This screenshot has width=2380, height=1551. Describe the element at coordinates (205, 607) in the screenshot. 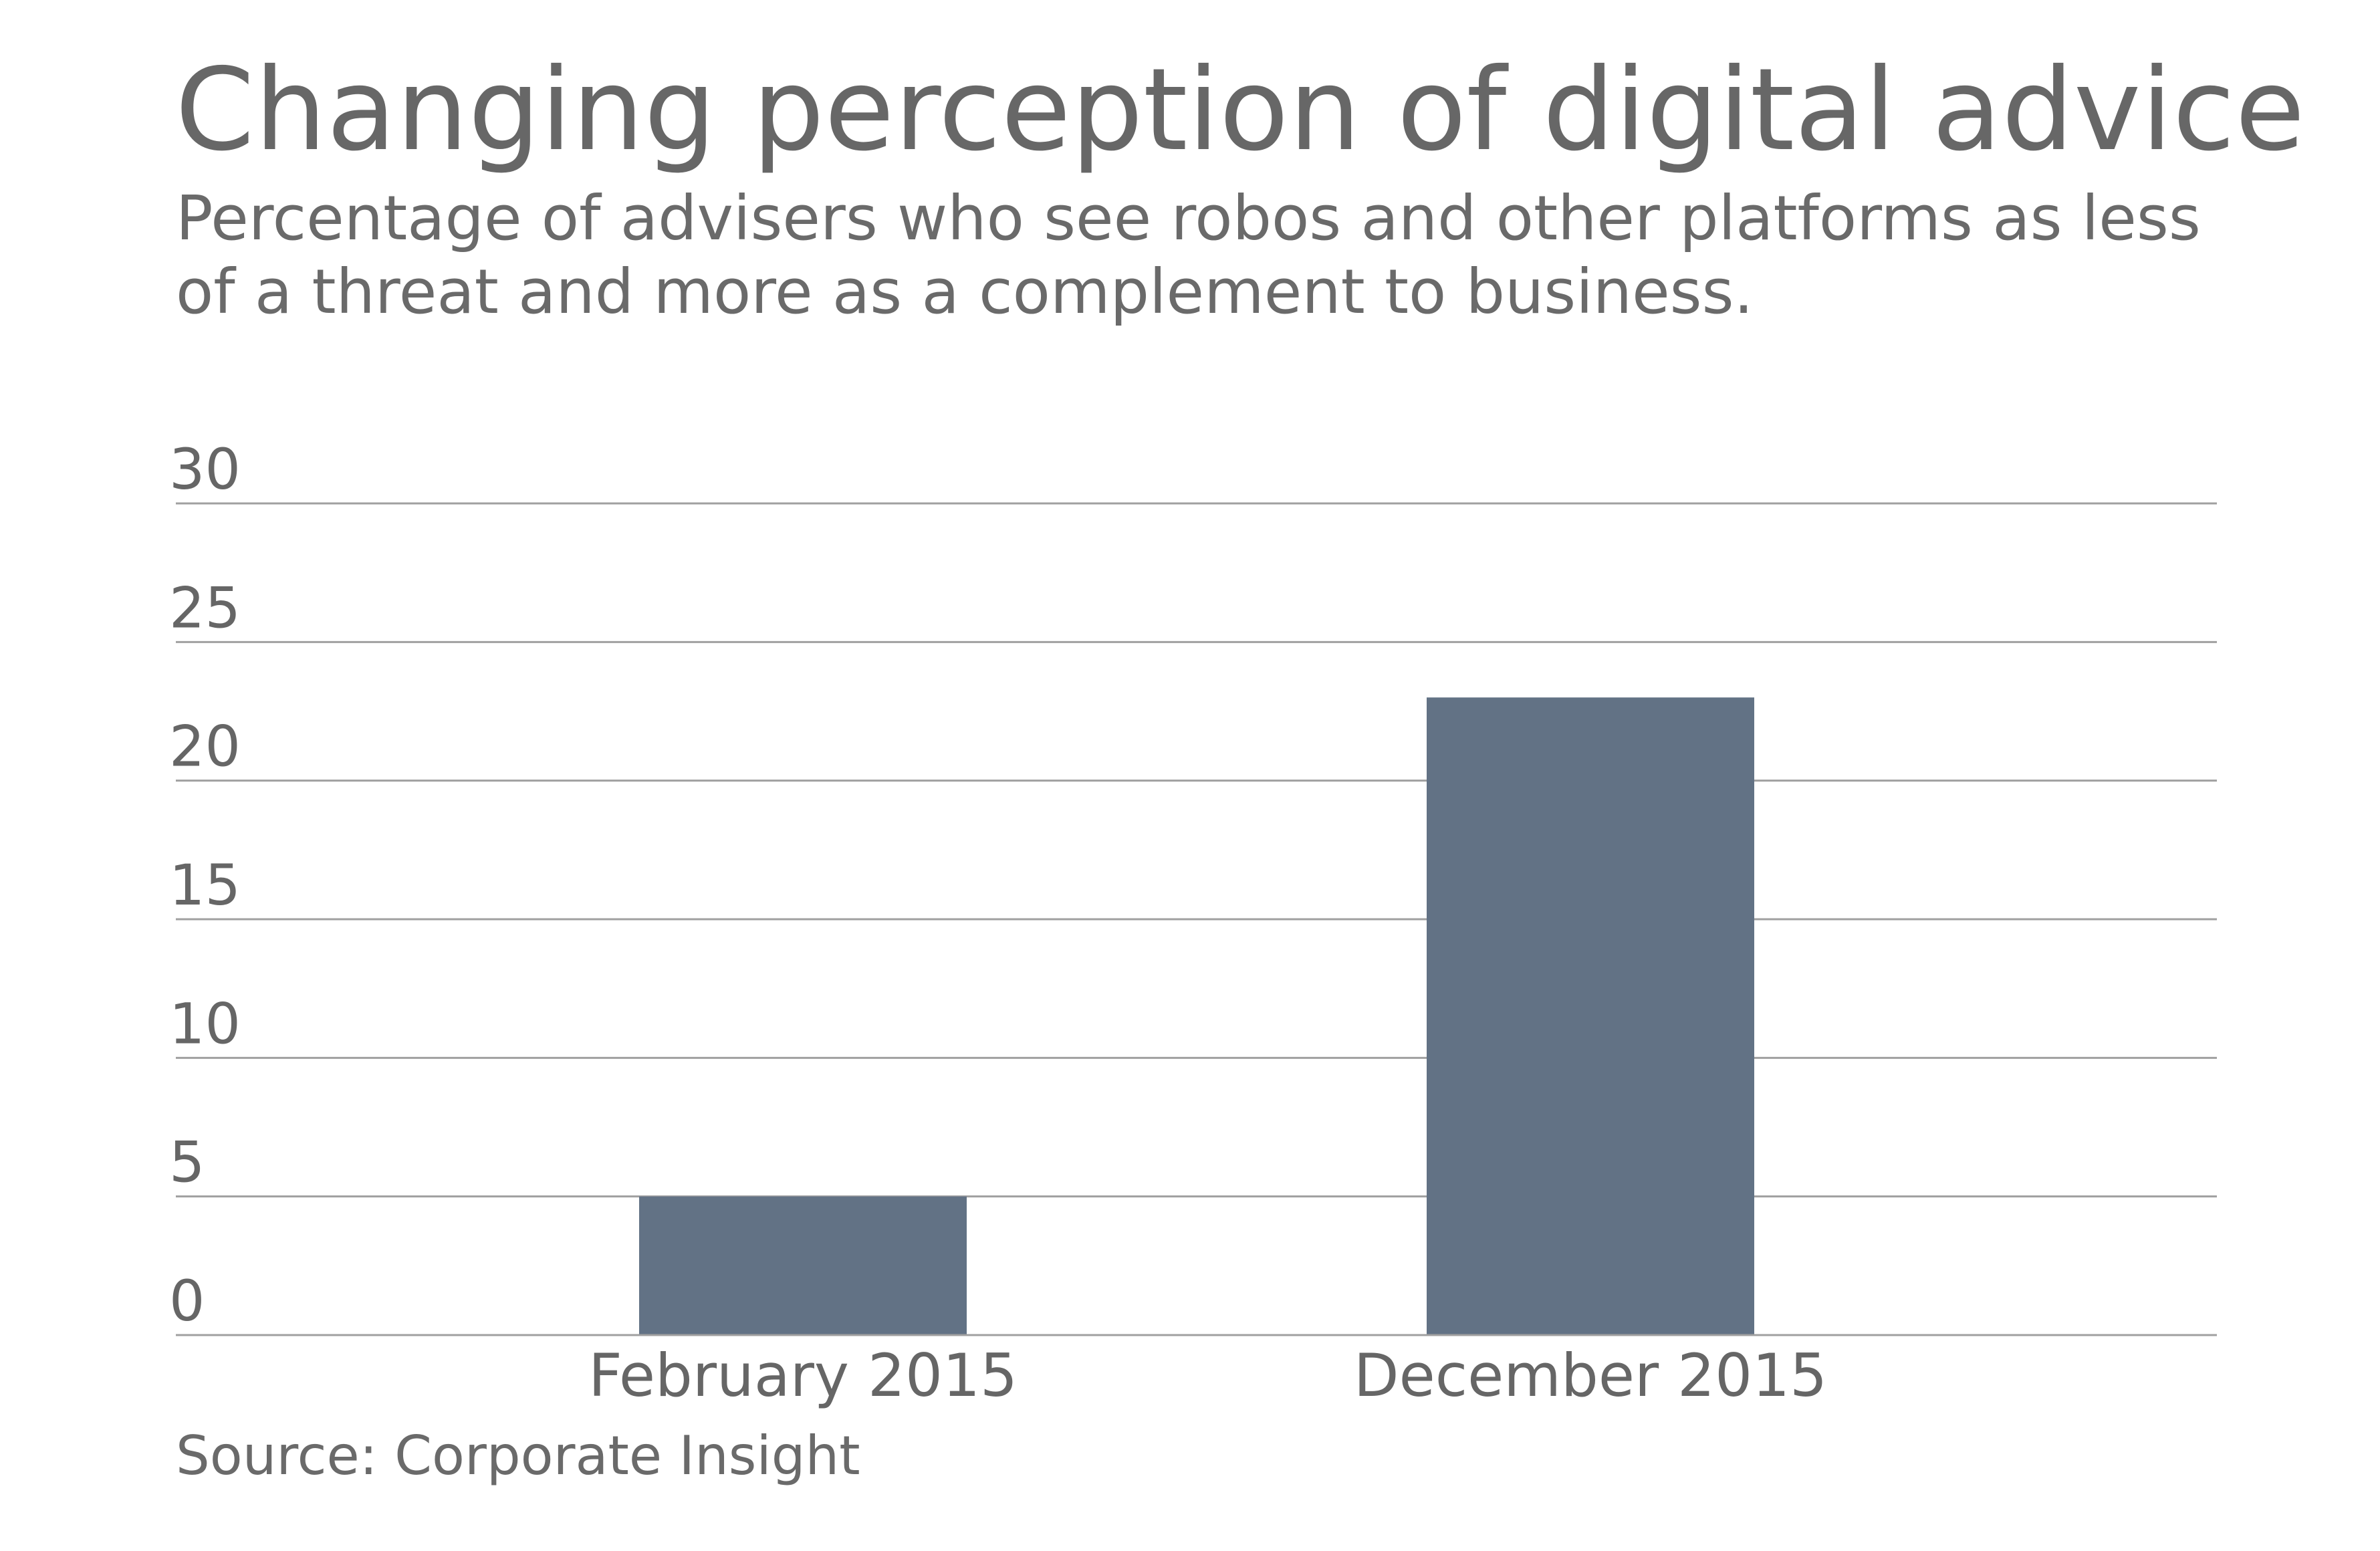

I see `y-tick-label: 25` at that location.